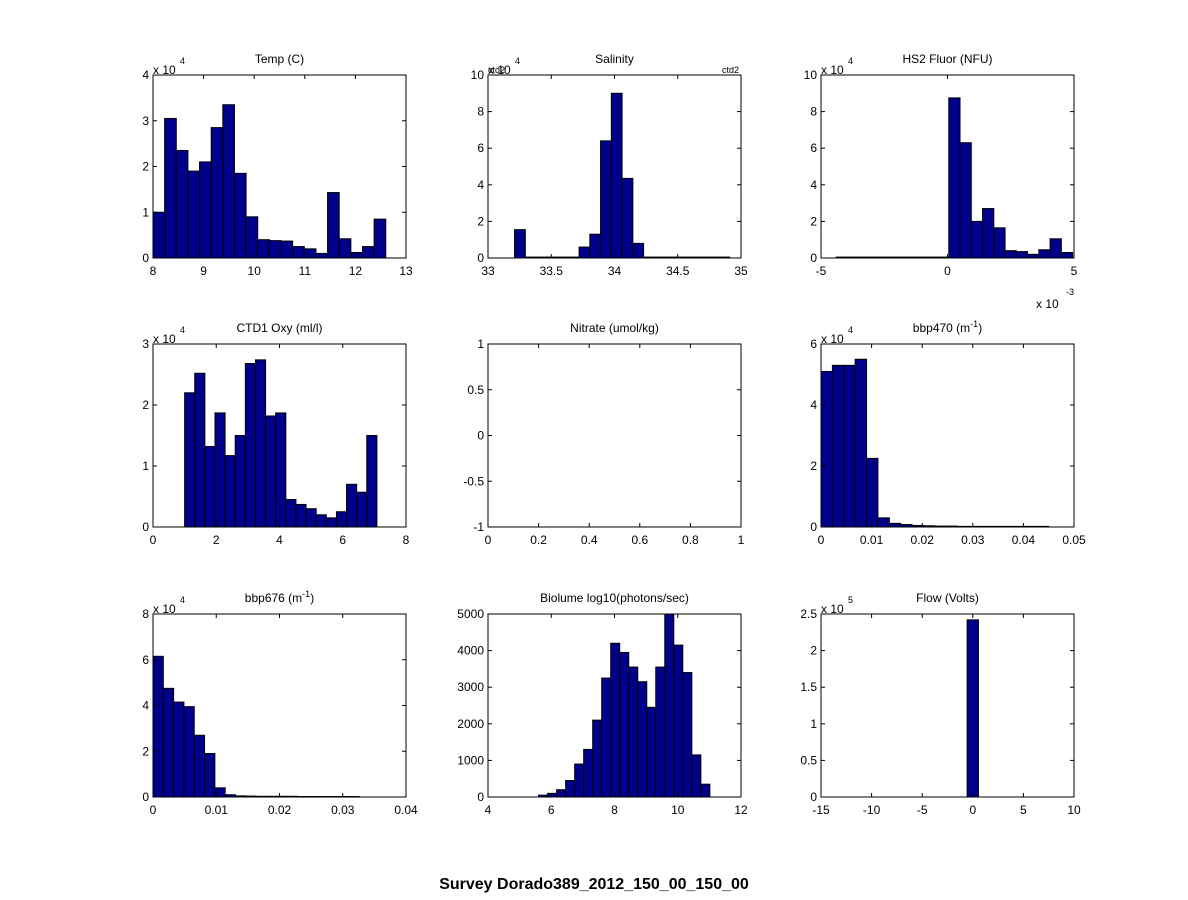  What do you see at coordinates (947, 327) in the screenshot?
I see `subplot-title: bbp470 (m-1)` at bounding box center [947, 327].